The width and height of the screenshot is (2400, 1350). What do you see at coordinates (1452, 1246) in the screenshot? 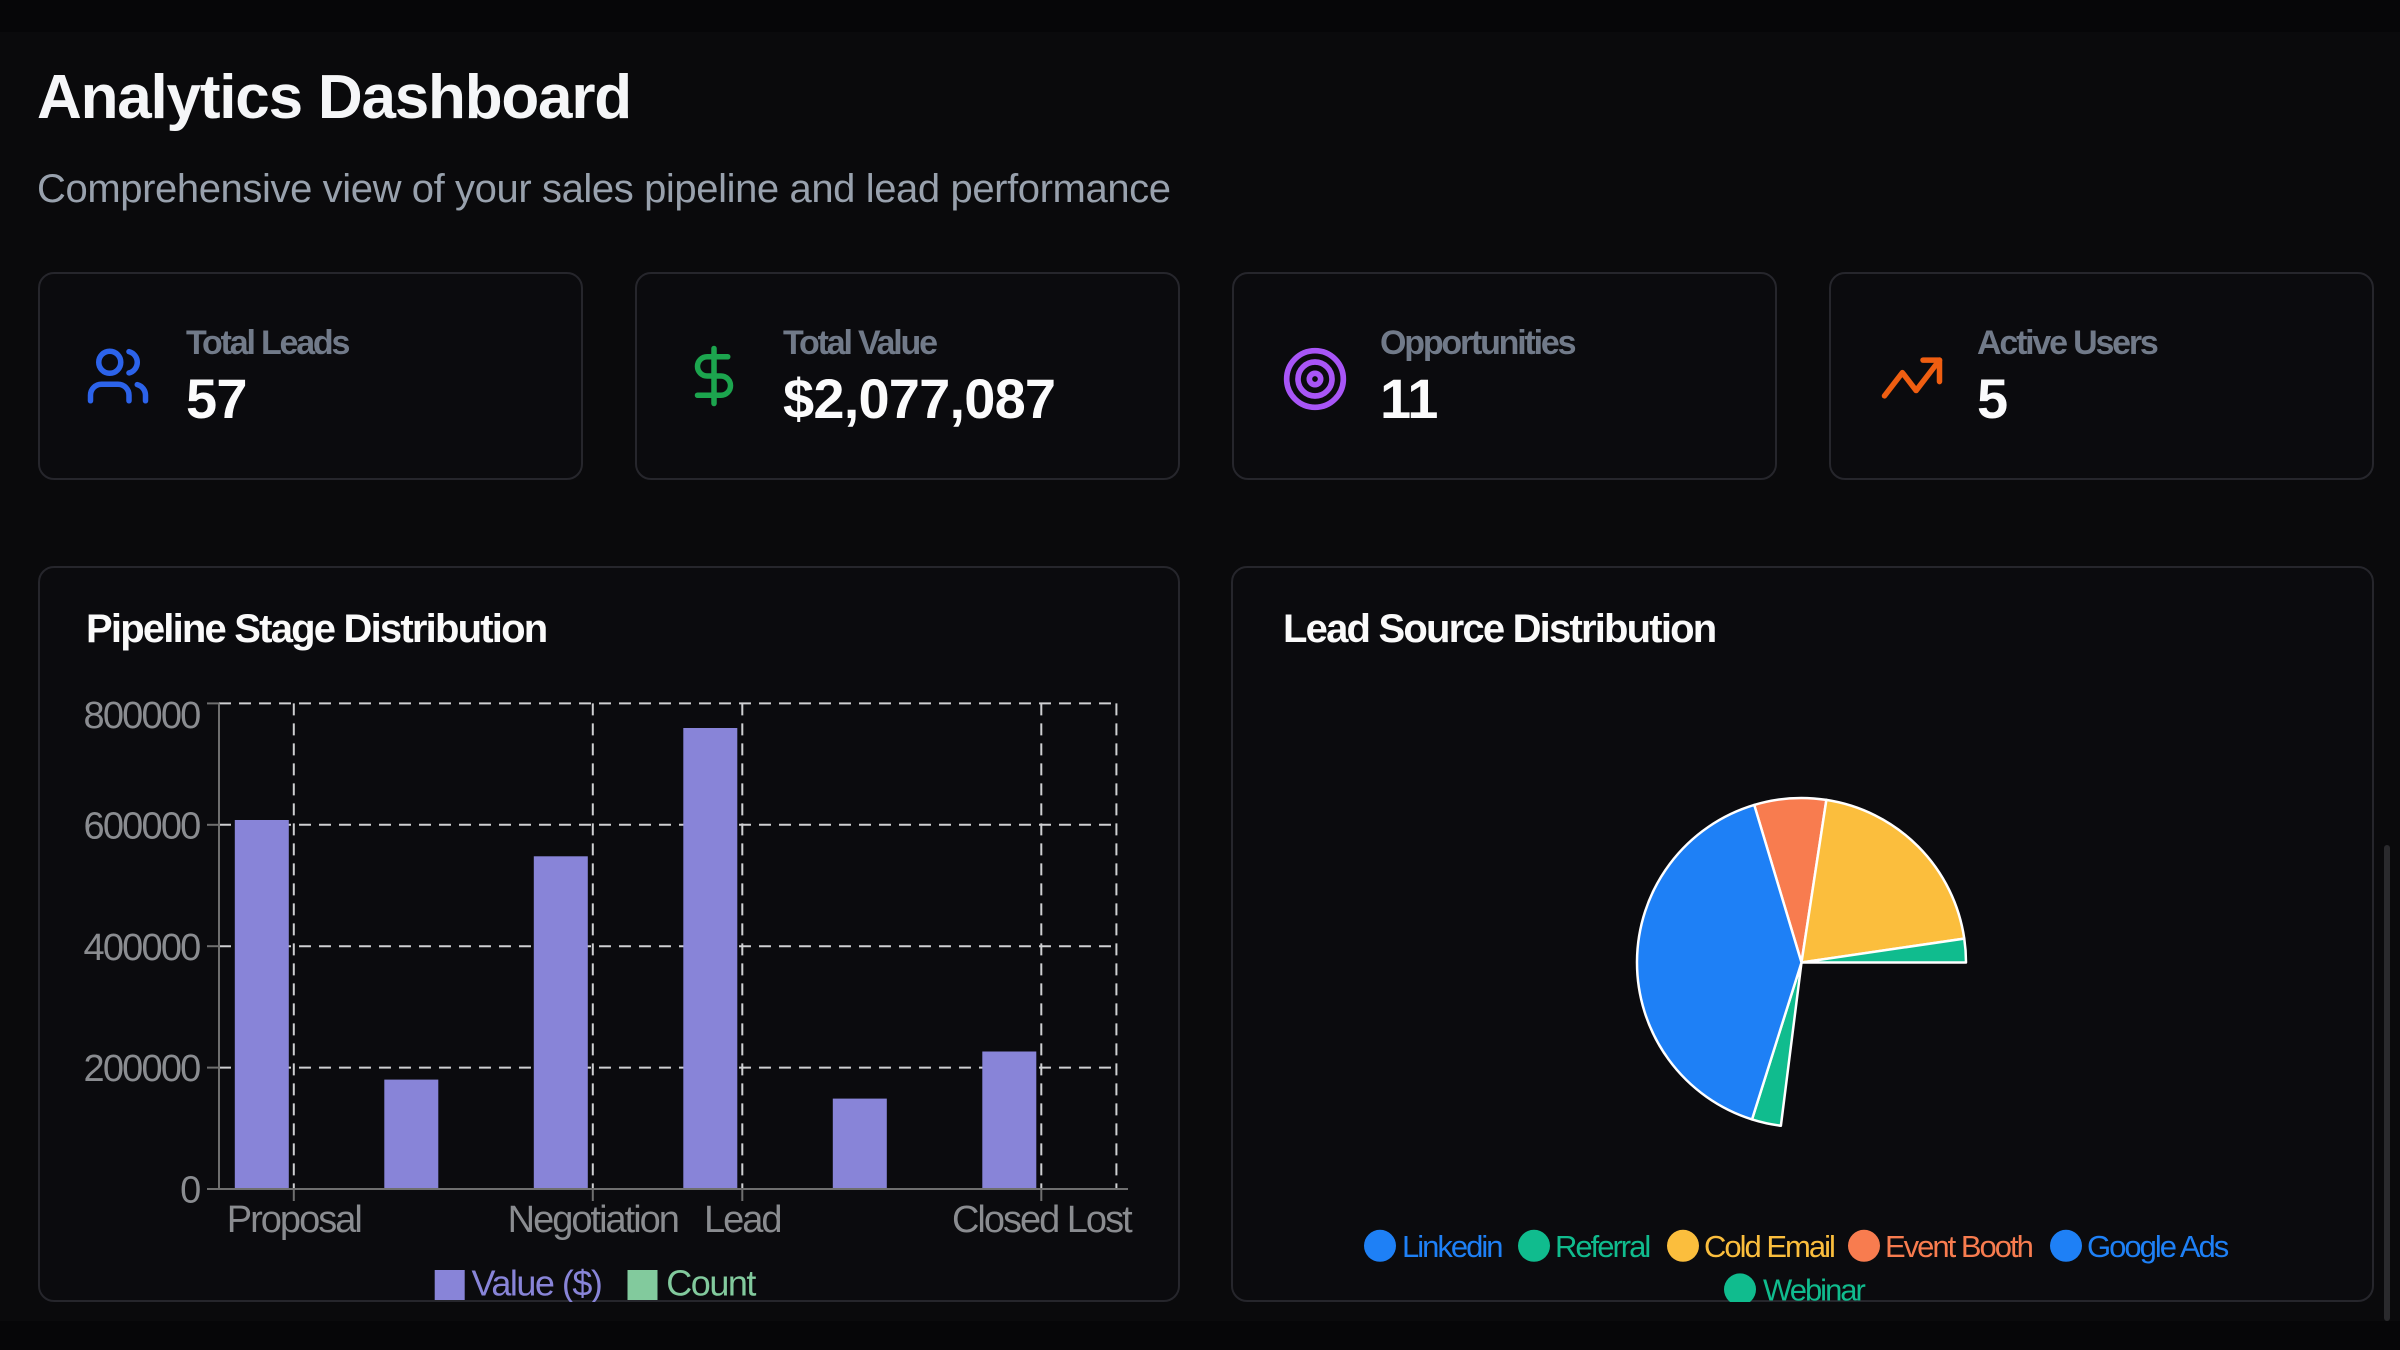
I see `svg-text: Linkedin` at bounding box center [1452, 1246].